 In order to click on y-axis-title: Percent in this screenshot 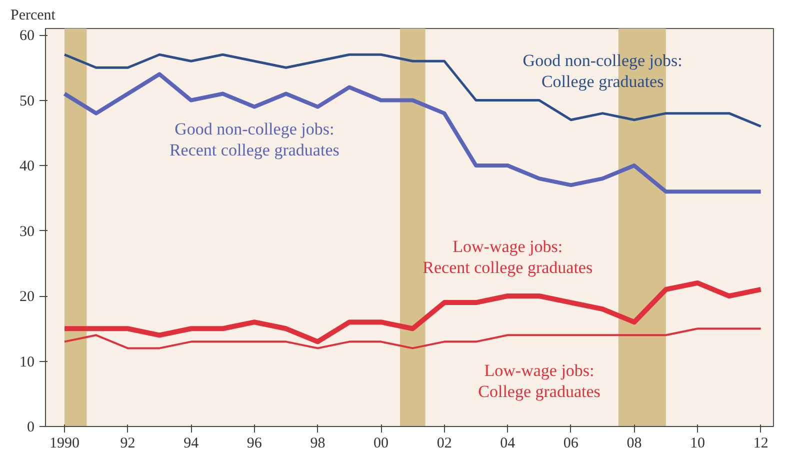, I will do `click(33, 16)`.